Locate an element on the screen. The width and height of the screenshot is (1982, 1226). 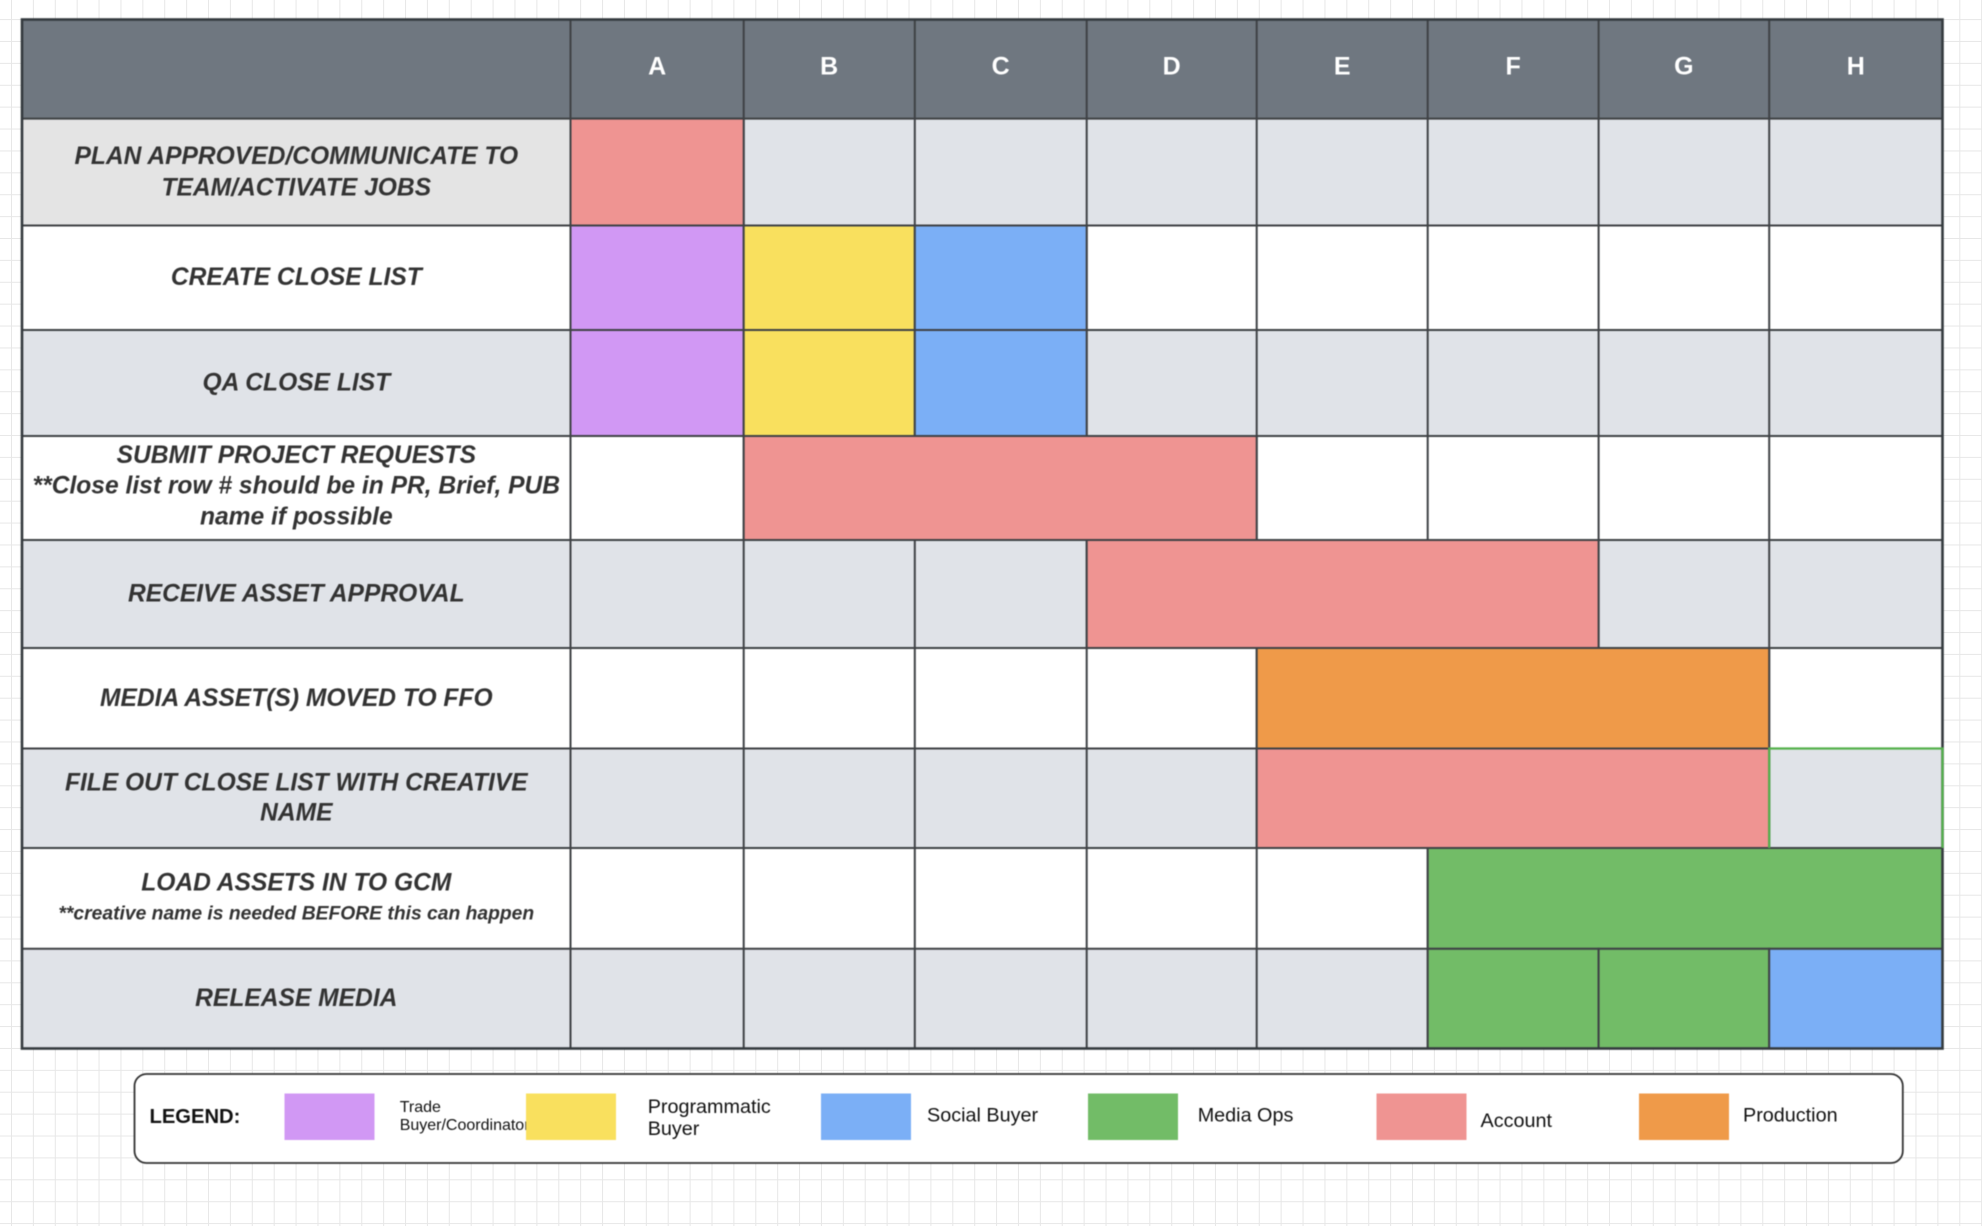
svg-text: LOAD ASSETS IN TO GCM is located at coordinates (296, 883).